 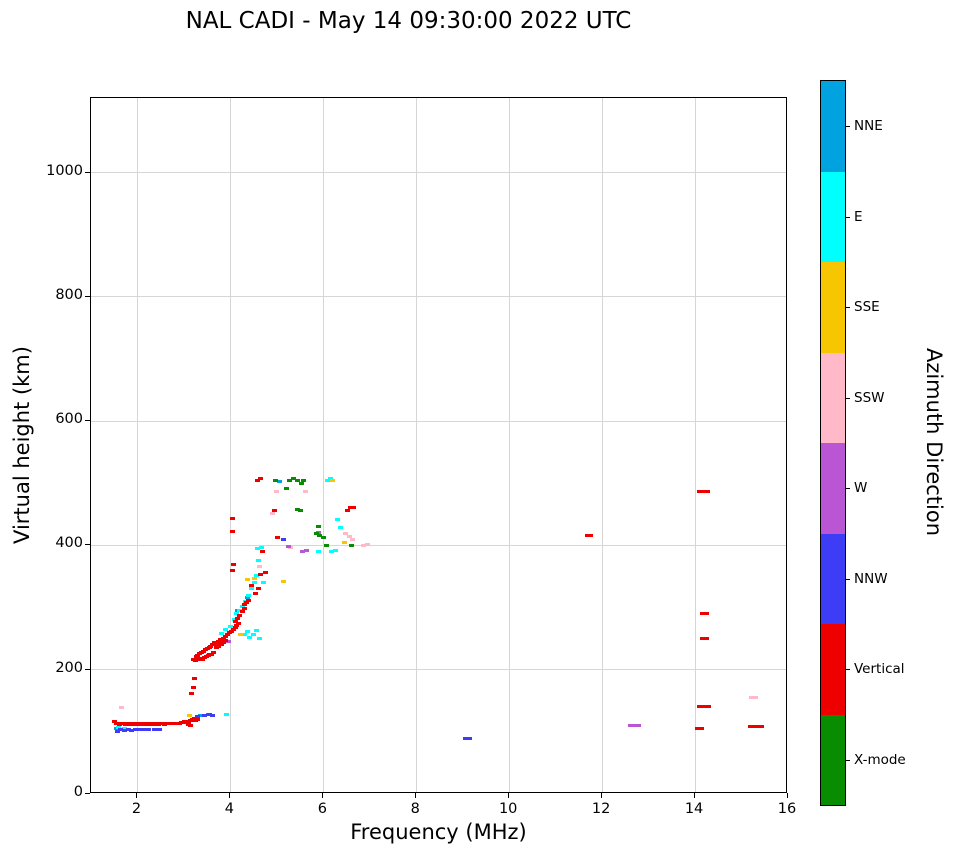 I want to click on x-tick-label: 16, so click(x=787, y=809).